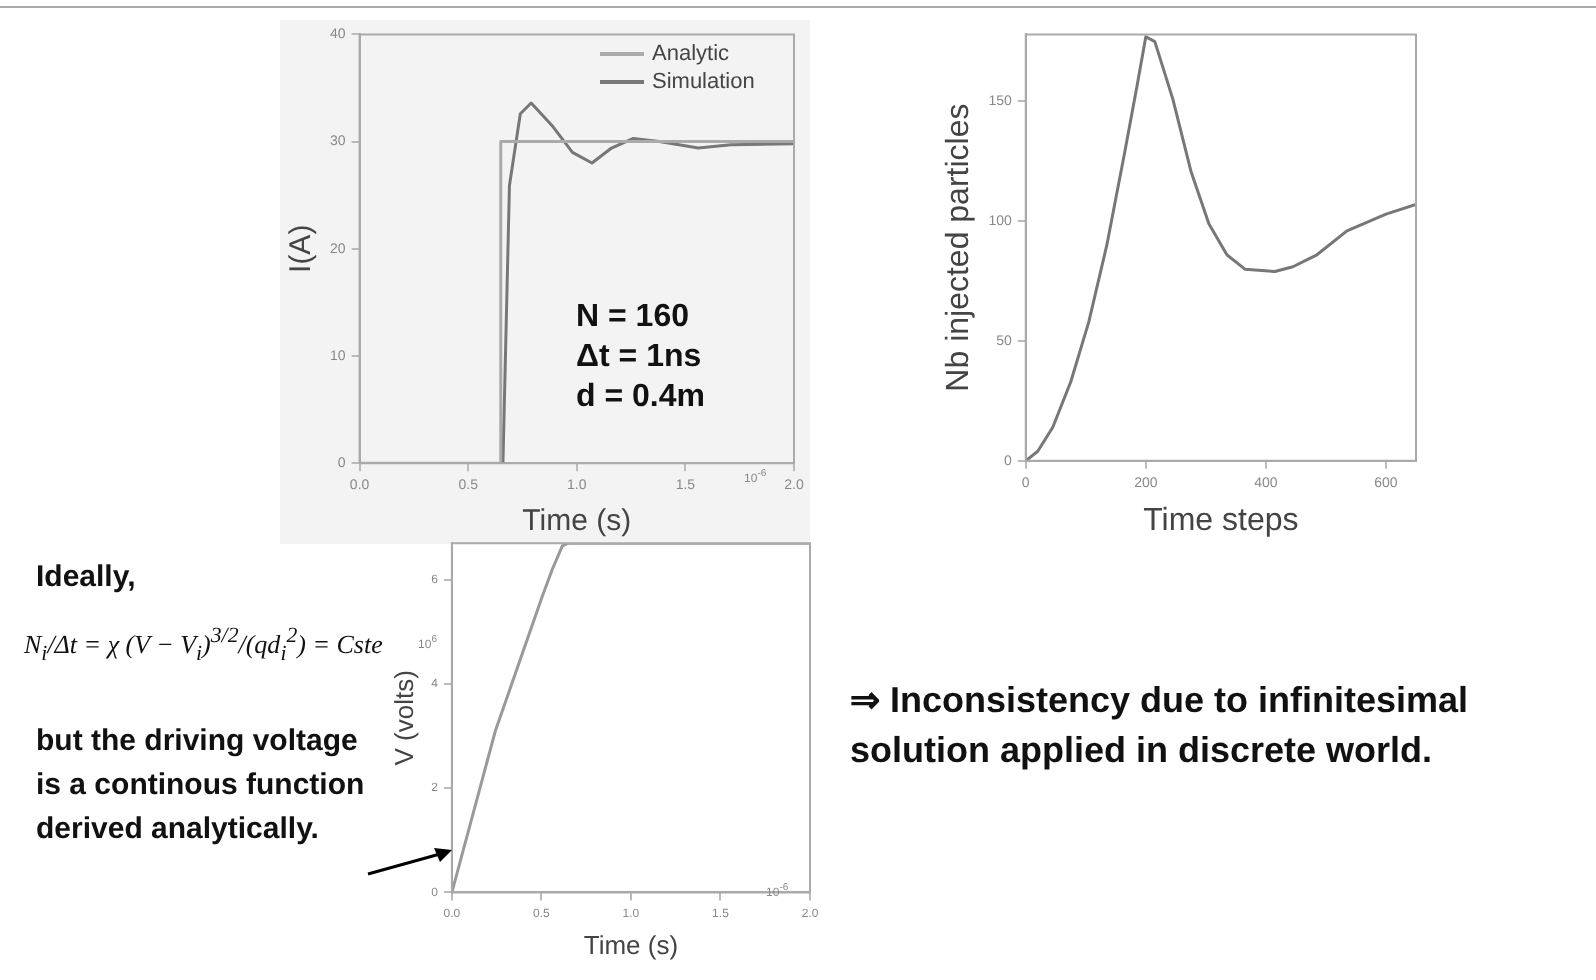  I want to click on annotation: Δt = 1ns, so click(639, 358).